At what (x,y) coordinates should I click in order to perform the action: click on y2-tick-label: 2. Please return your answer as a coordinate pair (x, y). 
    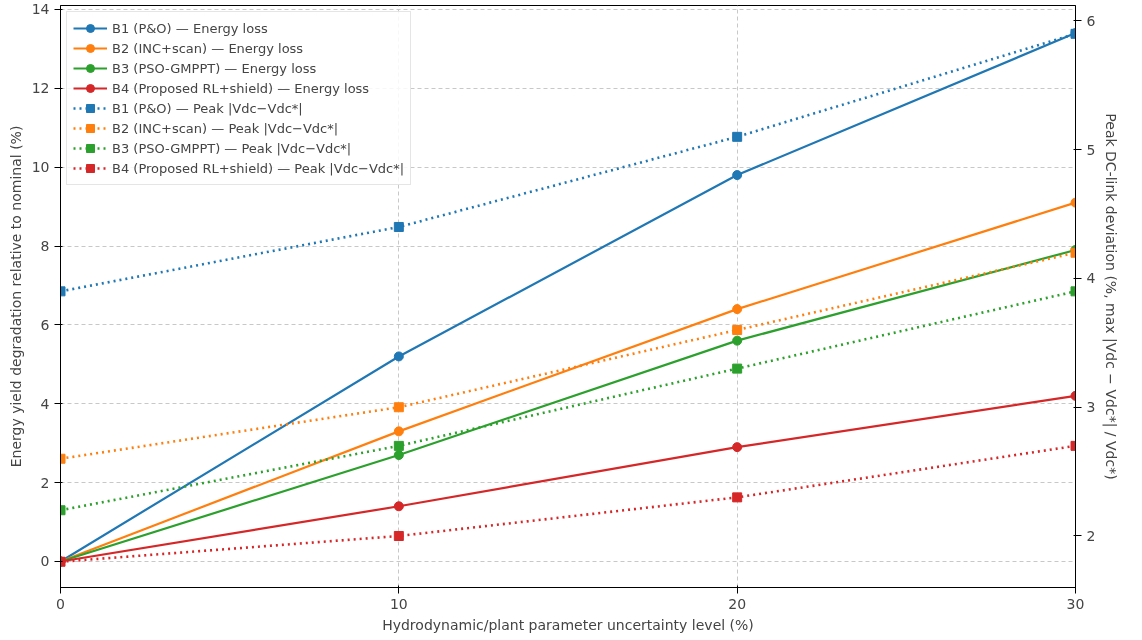
    Looking at the image, I should click on (1091, 536).